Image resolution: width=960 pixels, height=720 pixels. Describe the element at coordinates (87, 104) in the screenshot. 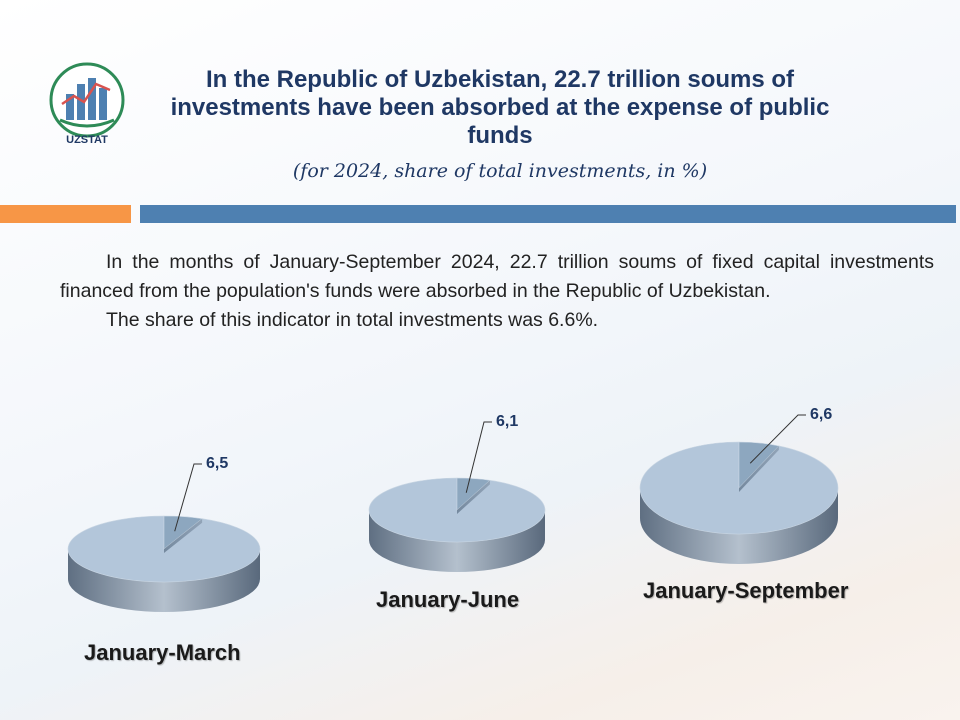

I see `uzstat-logo: UZSTAT` at that location.